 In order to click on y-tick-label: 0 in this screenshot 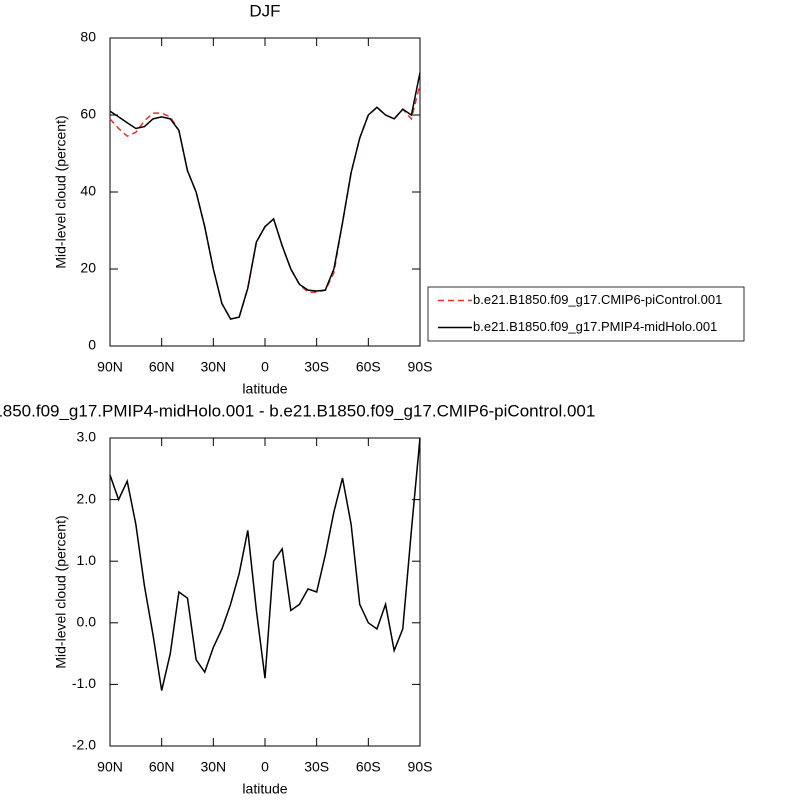, I will do `click(92, 345)`.